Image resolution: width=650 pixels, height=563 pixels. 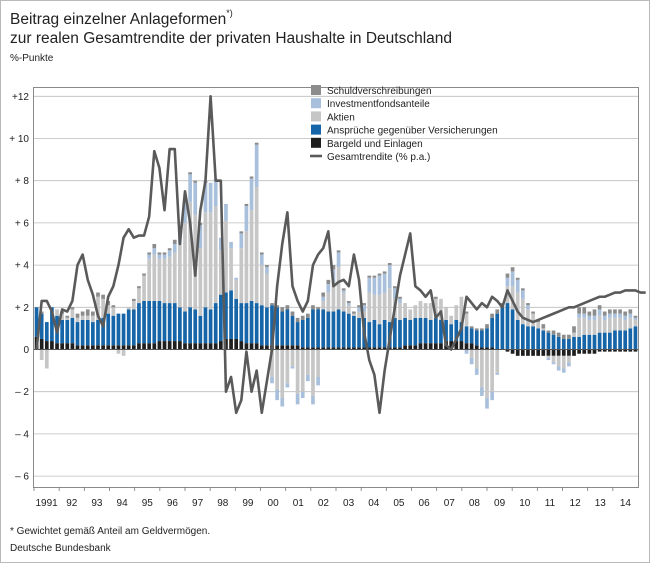 I want to click on x-tick-label: 92, so click(x=72, y=503).